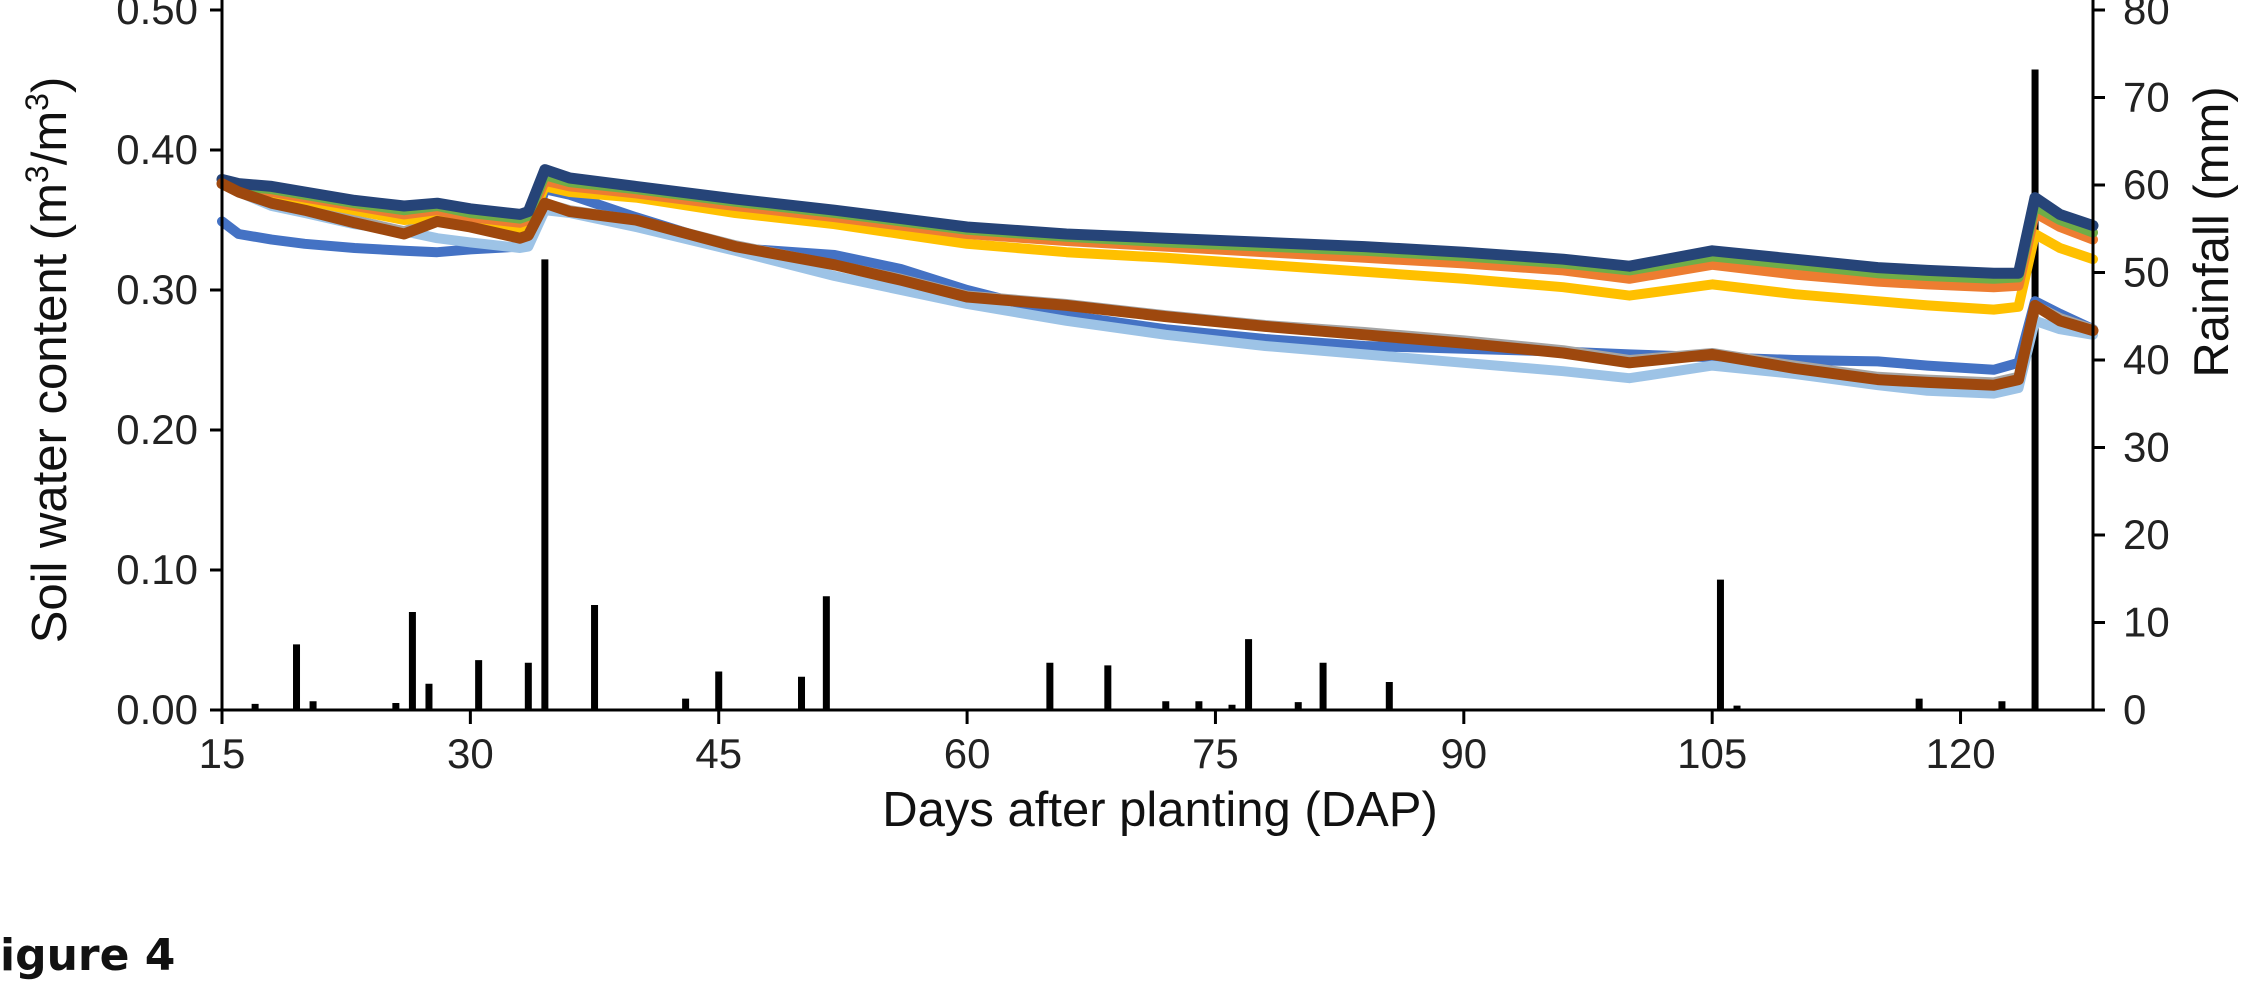 The image size is (2249, 1003). I want to click on x-axis-title: Days after planting (DAP), so click(1160, 810).